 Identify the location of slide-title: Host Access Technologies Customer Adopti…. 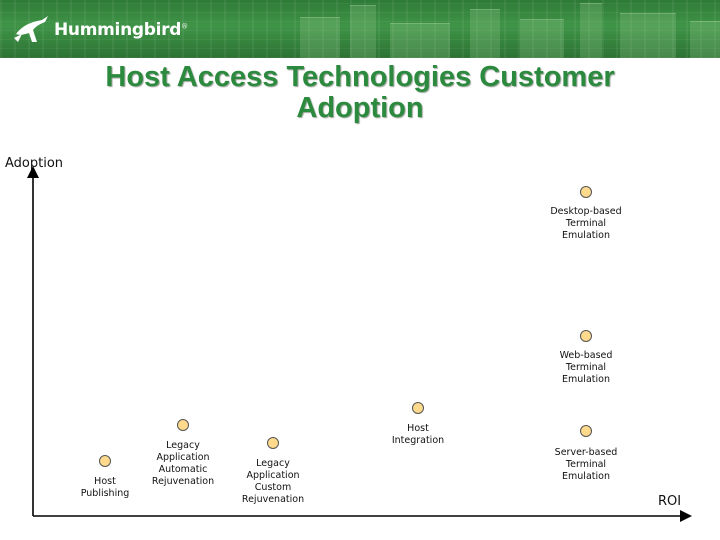
(360, 92).